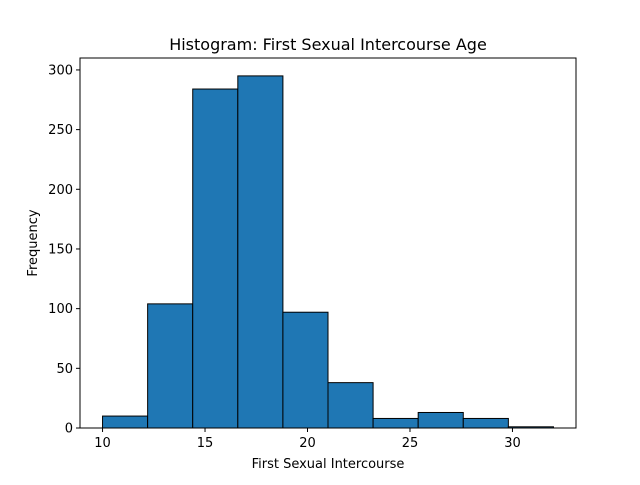 Image resolution: width=640 pixels, height=485 pixels. What do you see at coordinates (60, 249) in the screenshot?
I see `y-tick-label: 150` at bounding box center [60, 249].